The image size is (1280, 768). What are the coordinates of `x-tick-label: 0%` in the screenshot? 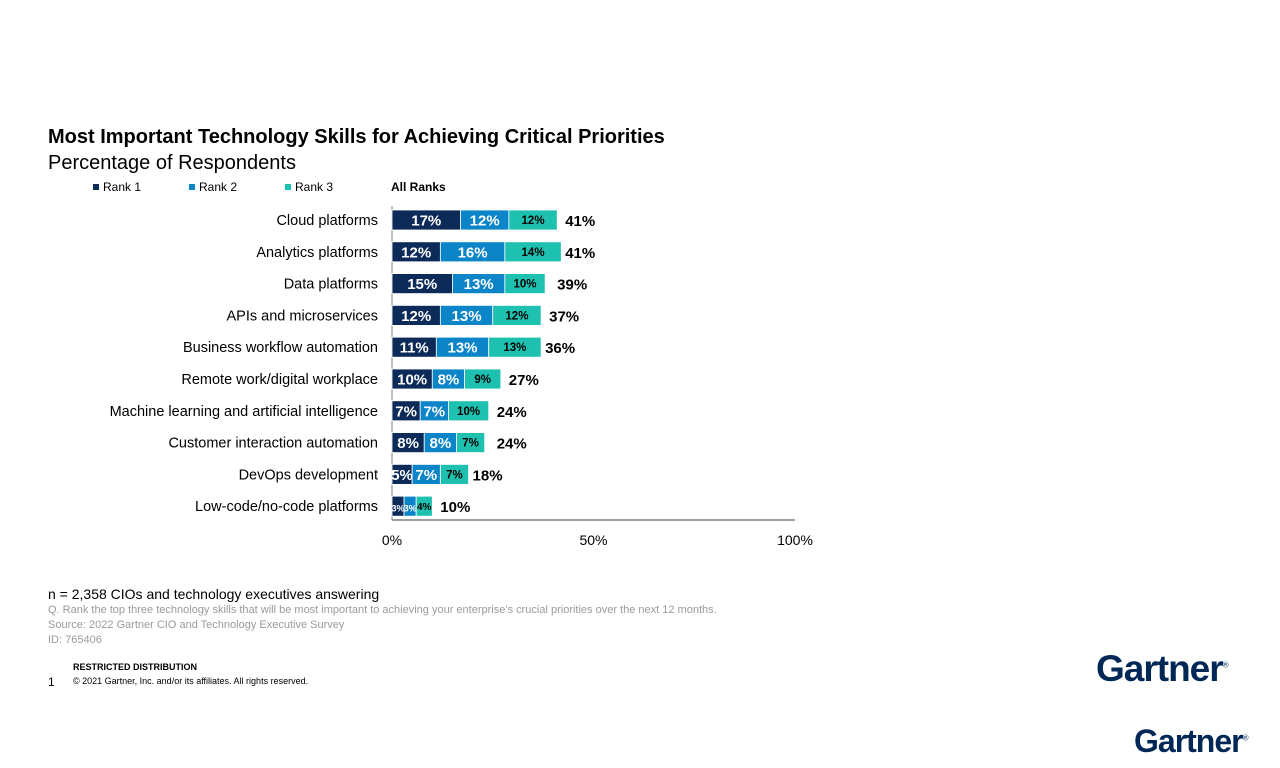 It's located at (392, 540).